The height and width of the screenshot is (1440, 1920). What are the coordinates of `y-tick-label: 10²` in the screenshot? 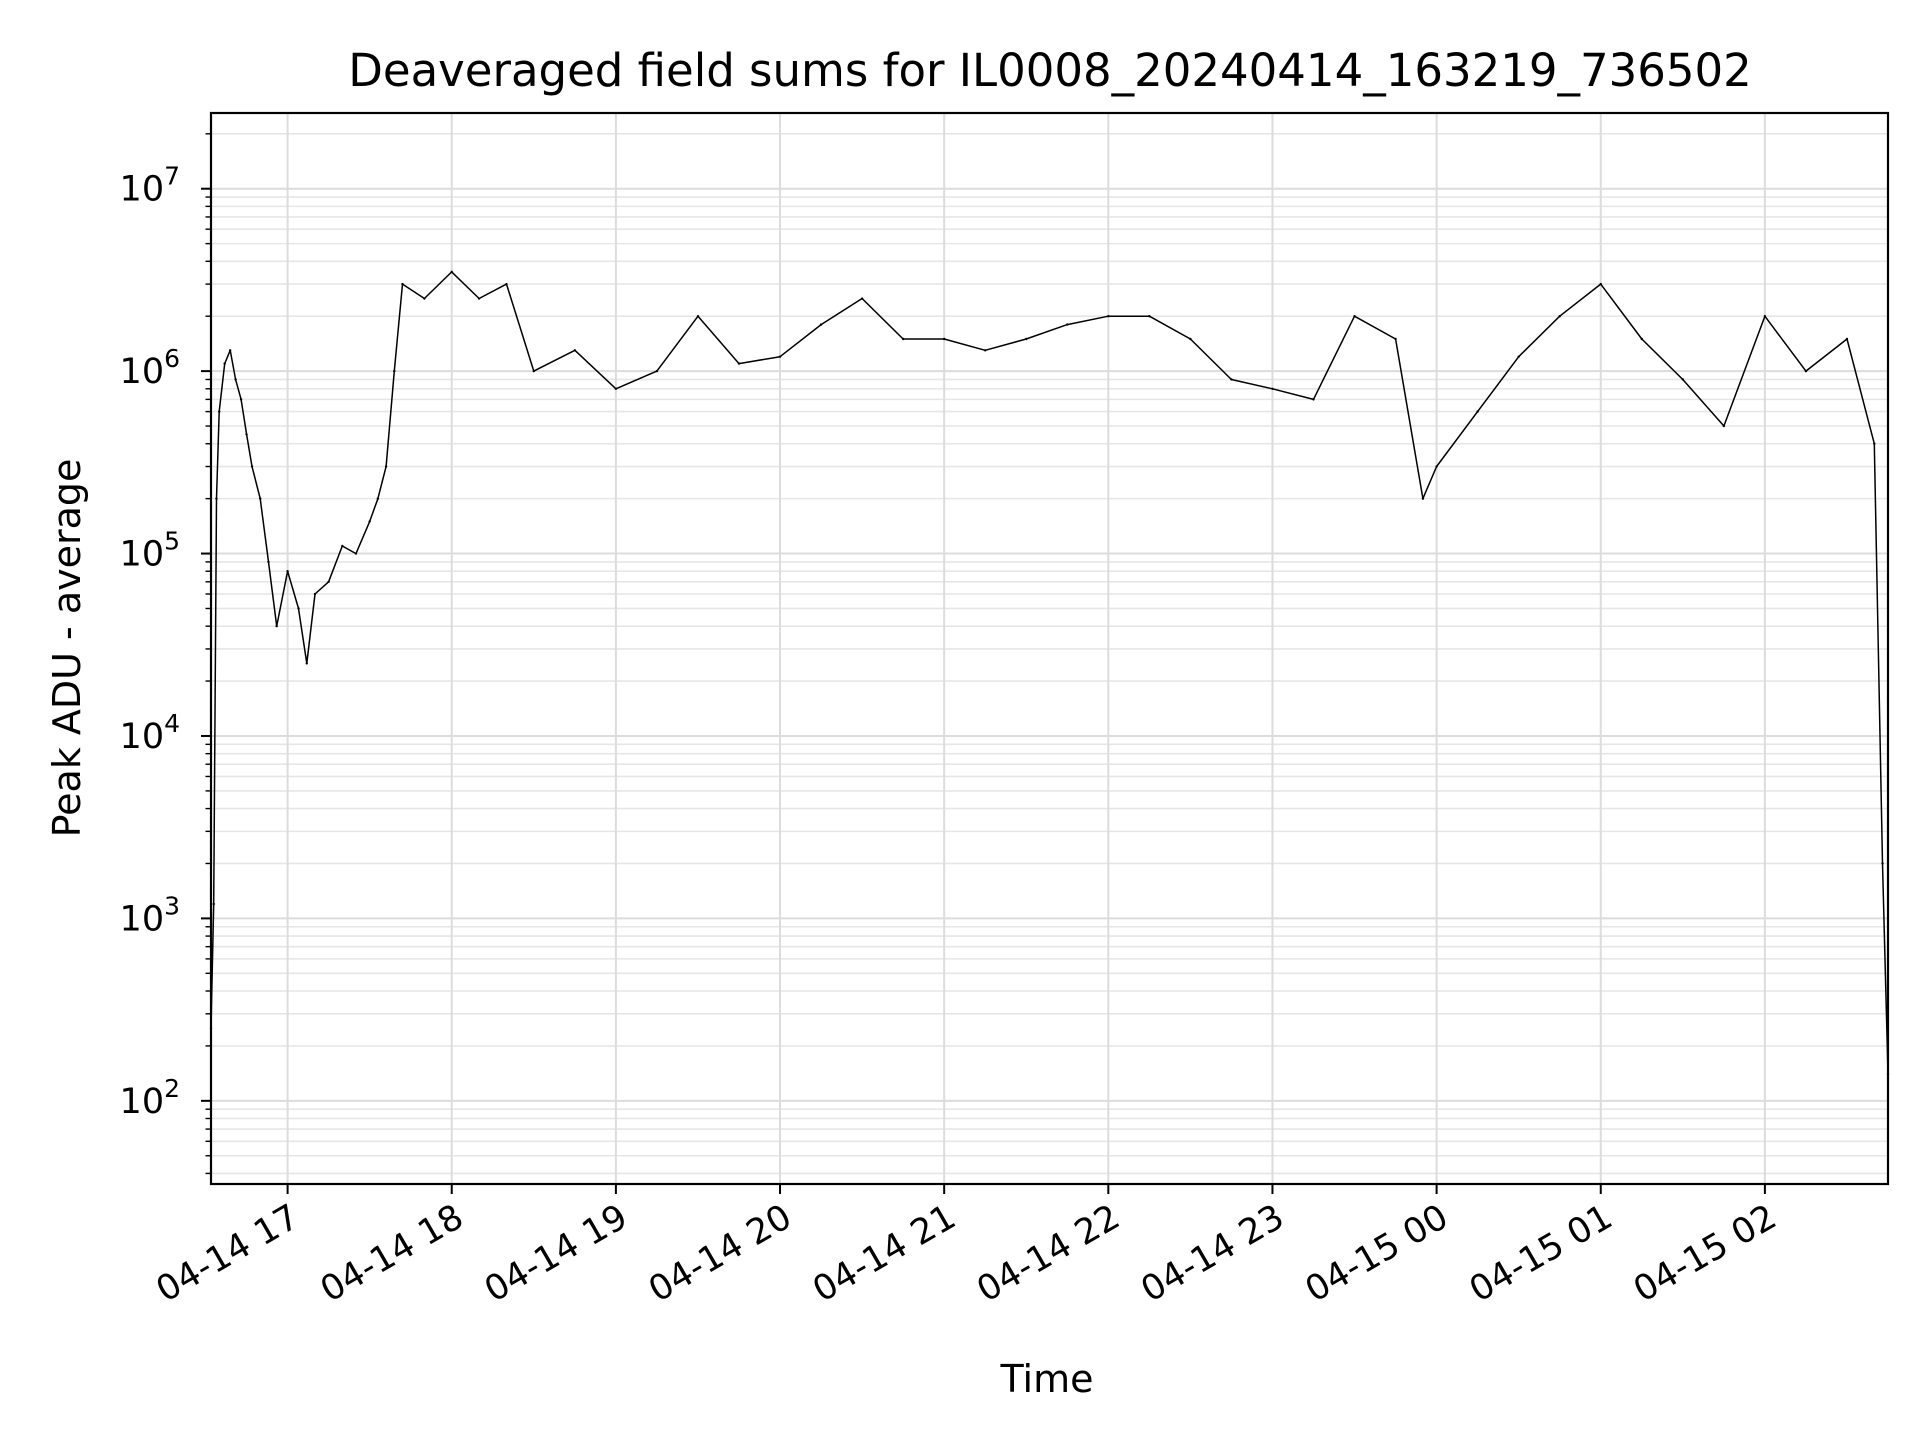 It's located at (150, 1098).